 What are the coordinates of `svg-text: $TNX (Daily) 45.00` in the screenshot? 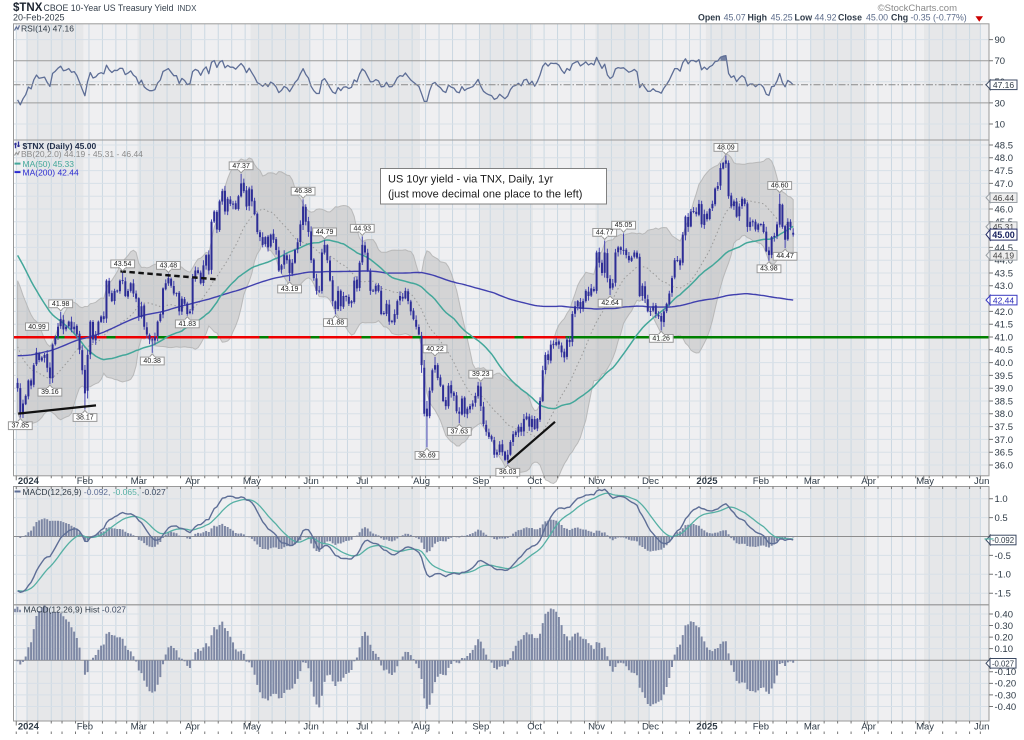 It's located at (60, 146).